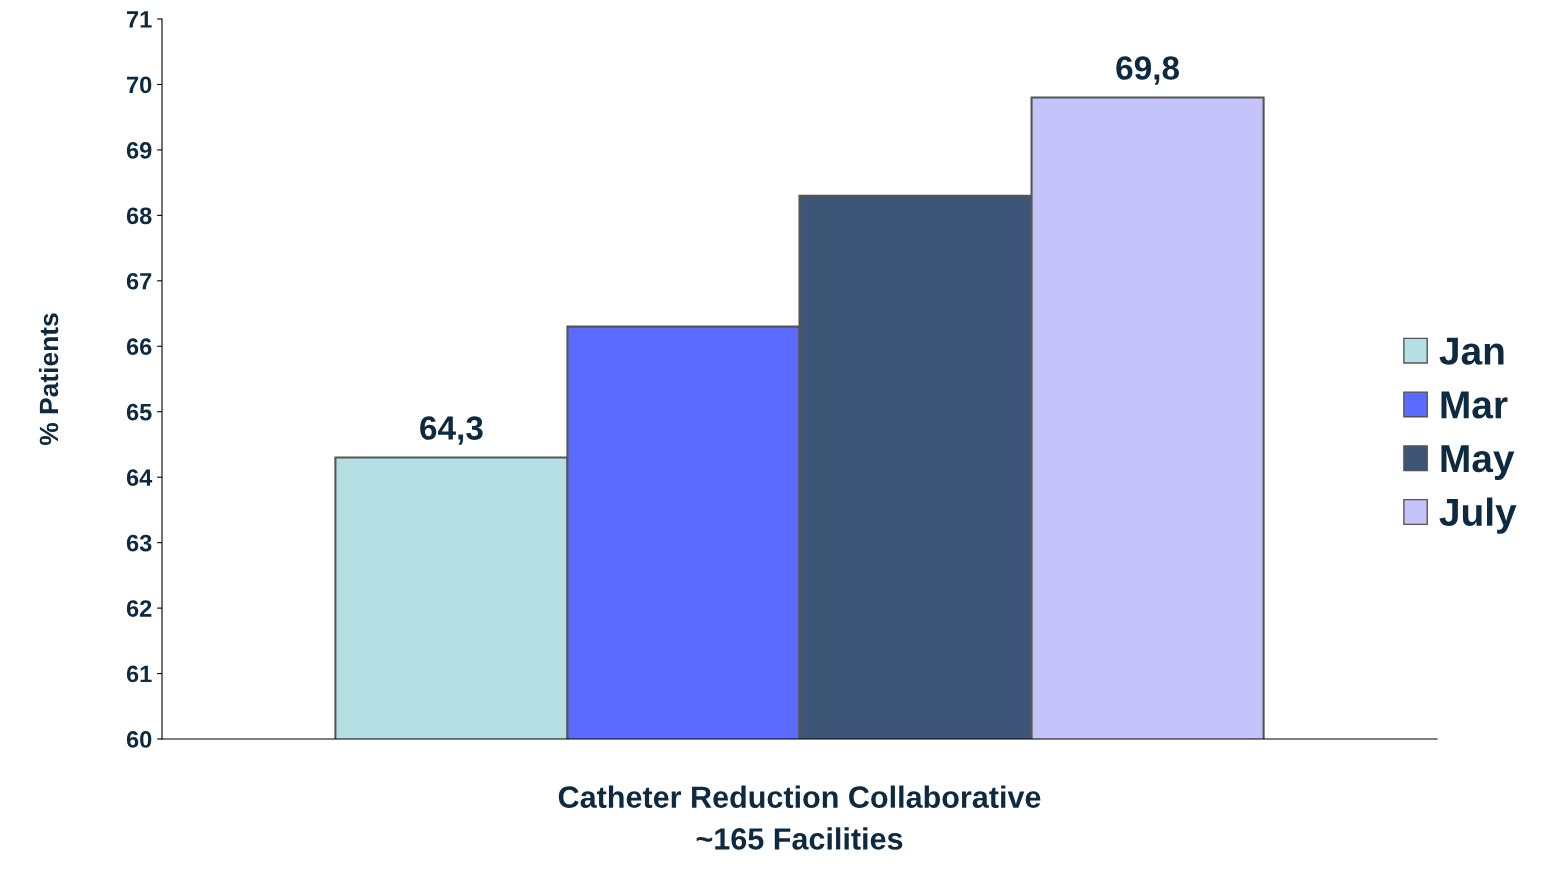  What do you see at coordinates (139, 543) in the screenshot?
I see `y-tick-label: 63` at bounding box center [139, 543].